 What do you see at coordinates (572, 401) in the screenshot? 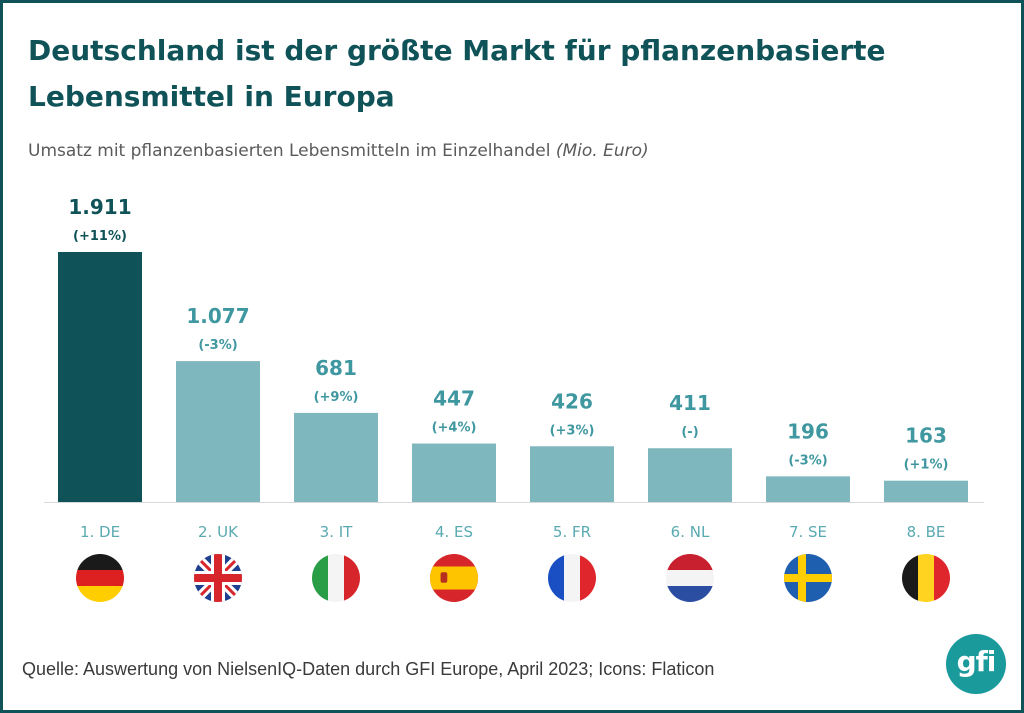
I see `bar-value-label: 426` at bounding box center [572, 401].